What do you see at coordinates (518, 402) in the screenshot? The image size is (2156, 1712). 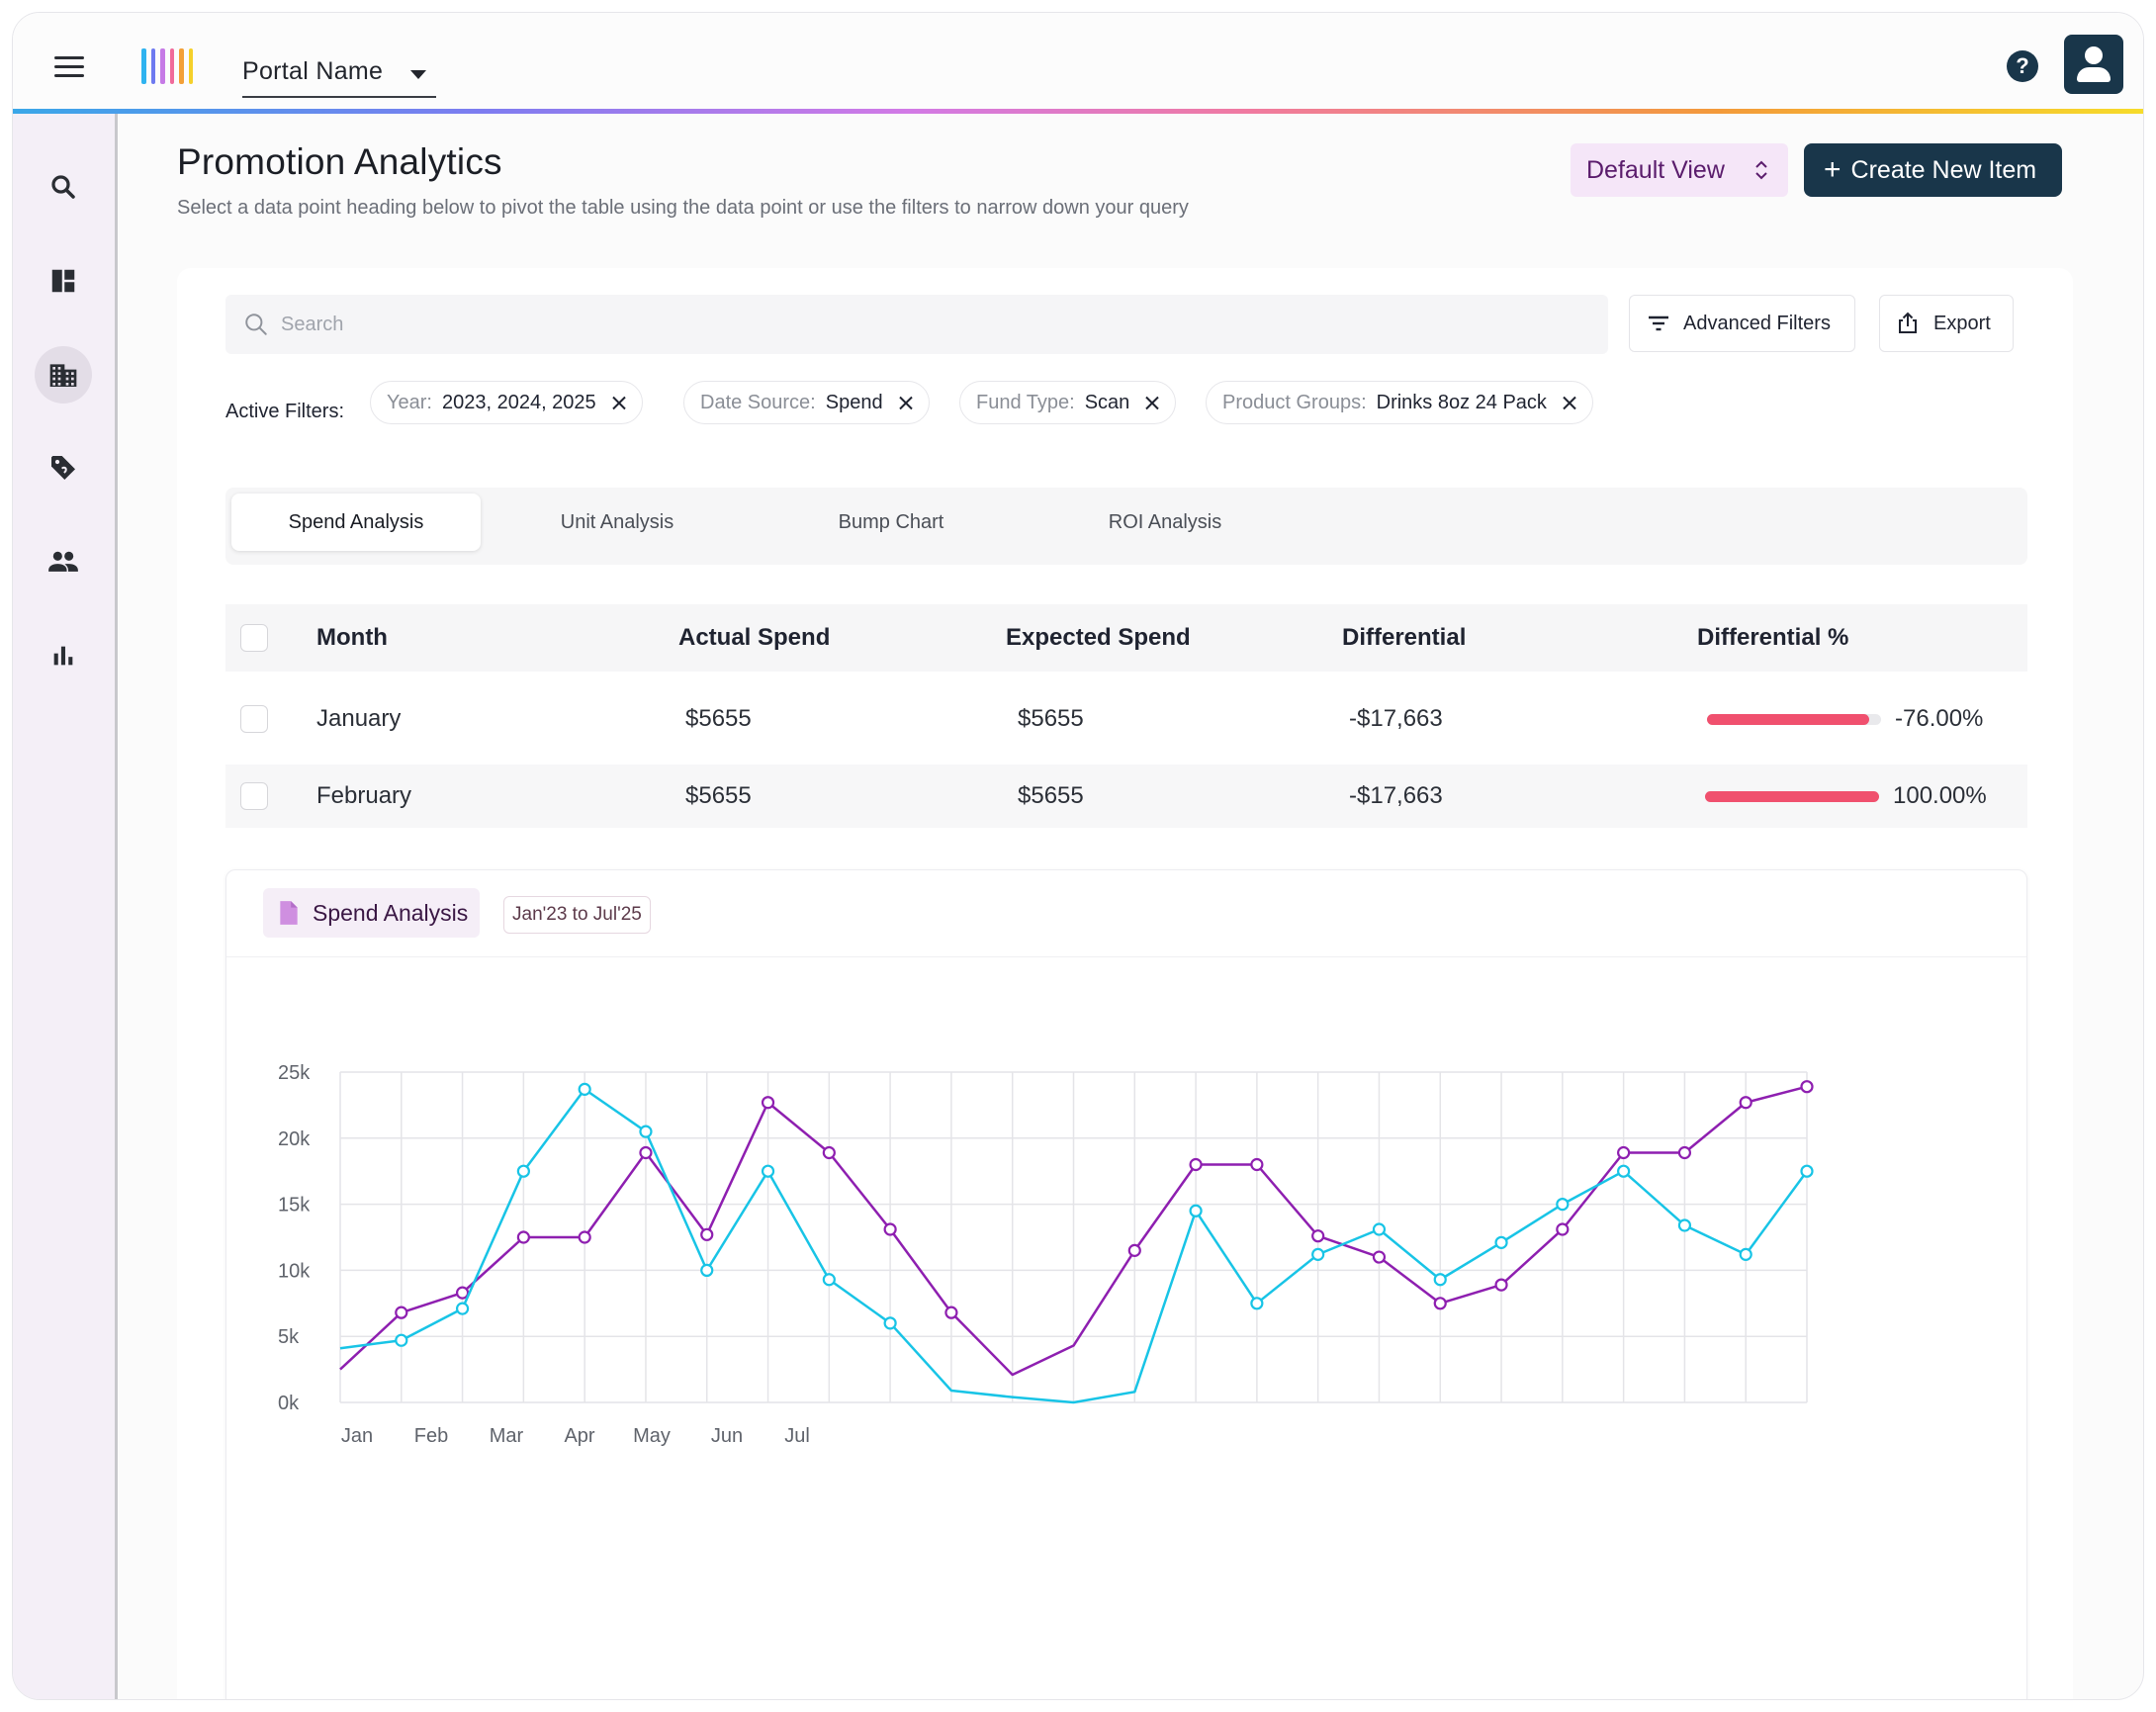 I see `filter-chip-value: 2023, 2024, 2025` at bounding box center [518, 402].